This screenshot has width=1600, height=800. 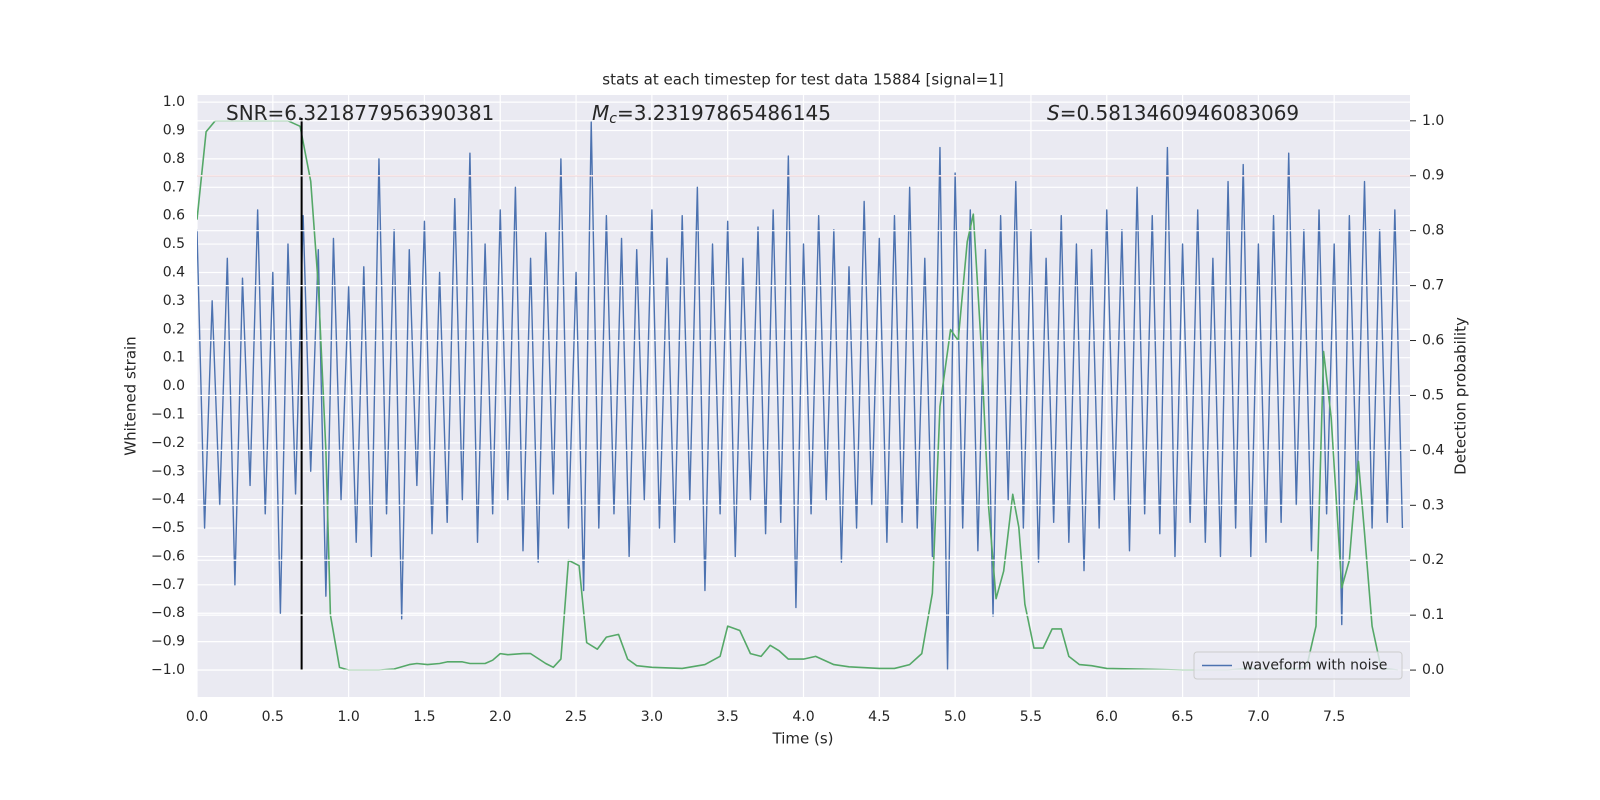 I want to click on y-tick-label: 1.0, so click(x=174, y=102).